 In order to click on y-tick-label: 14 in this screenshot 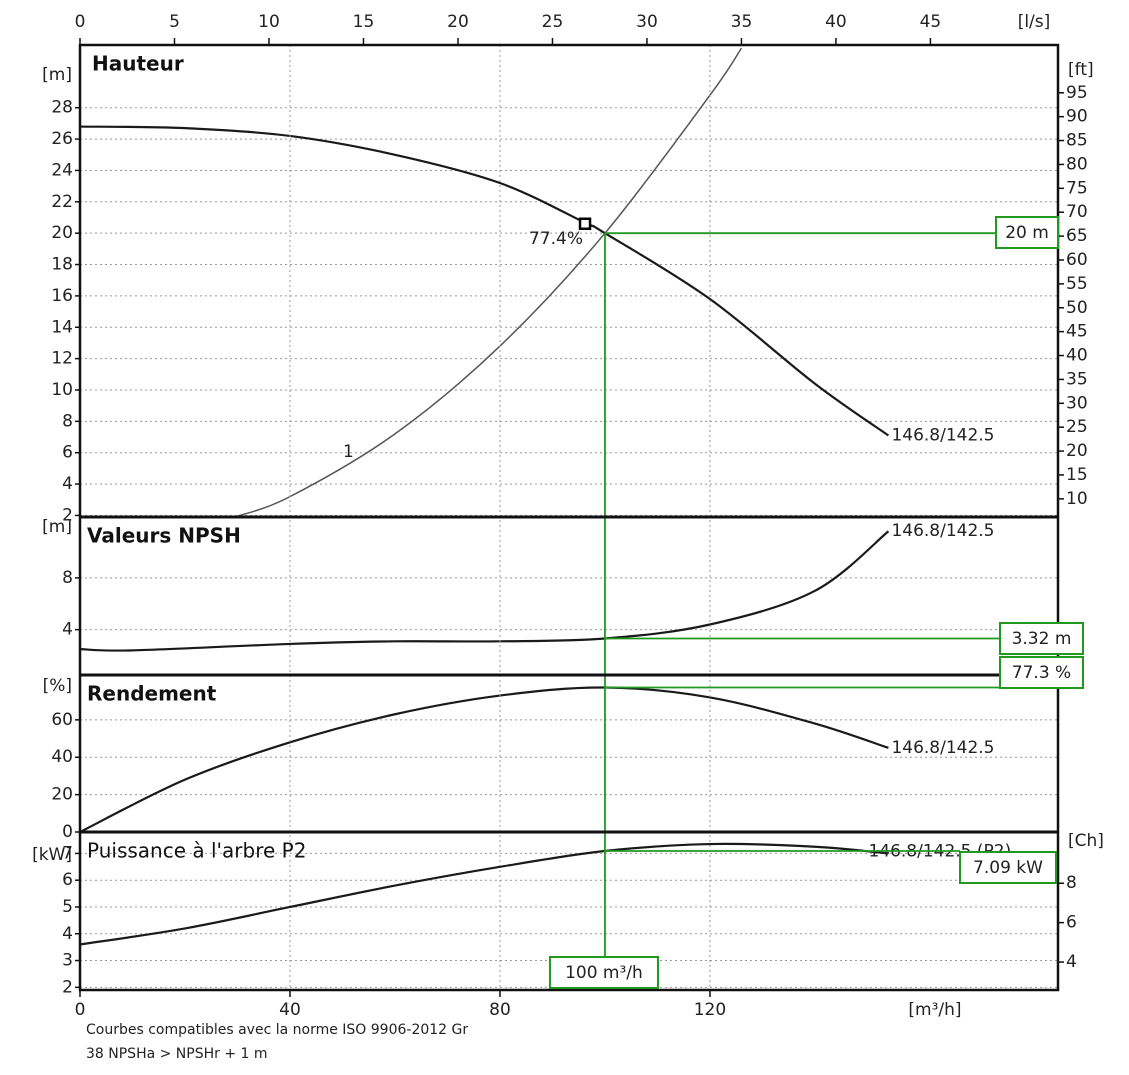, I will do `click(62, 327)`.